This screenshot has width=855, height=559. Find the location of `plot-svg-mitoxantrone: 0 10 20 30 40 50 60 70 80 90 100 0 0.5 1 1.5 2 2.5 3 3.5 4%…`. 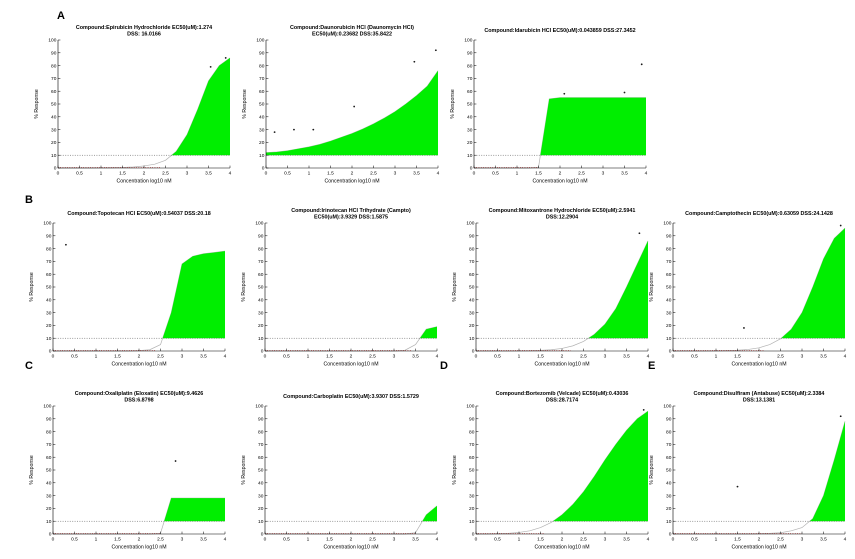

plot-svg-mitoxantrone: 0 10 20 30 40 50 60 70 80 90 100 0 0.5 1 1.5 2 2.5 3 3.5 4%… is located at coordinates (551, 288).